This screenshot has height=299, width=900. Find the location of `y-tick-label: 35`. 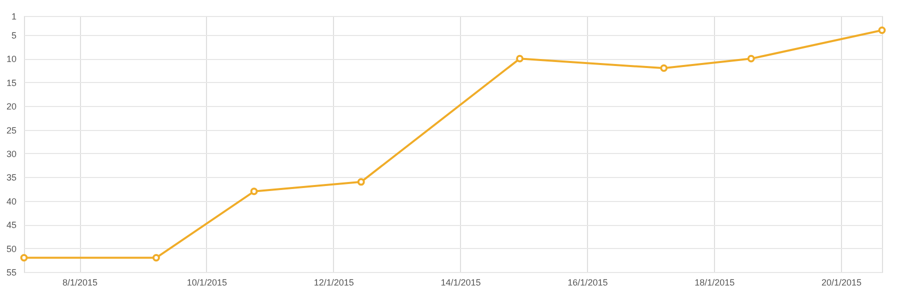

y-tick-label: 35 is located at coordinates (11, 177).